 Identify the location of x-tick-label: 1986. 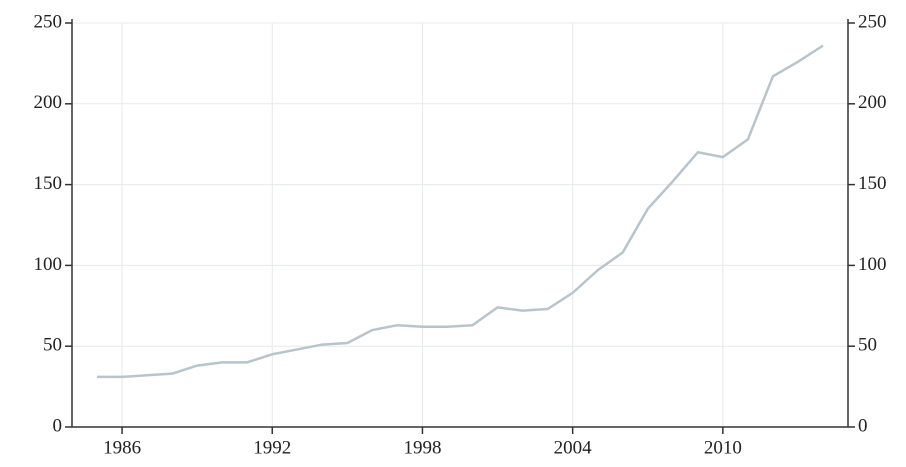
(122, 447).